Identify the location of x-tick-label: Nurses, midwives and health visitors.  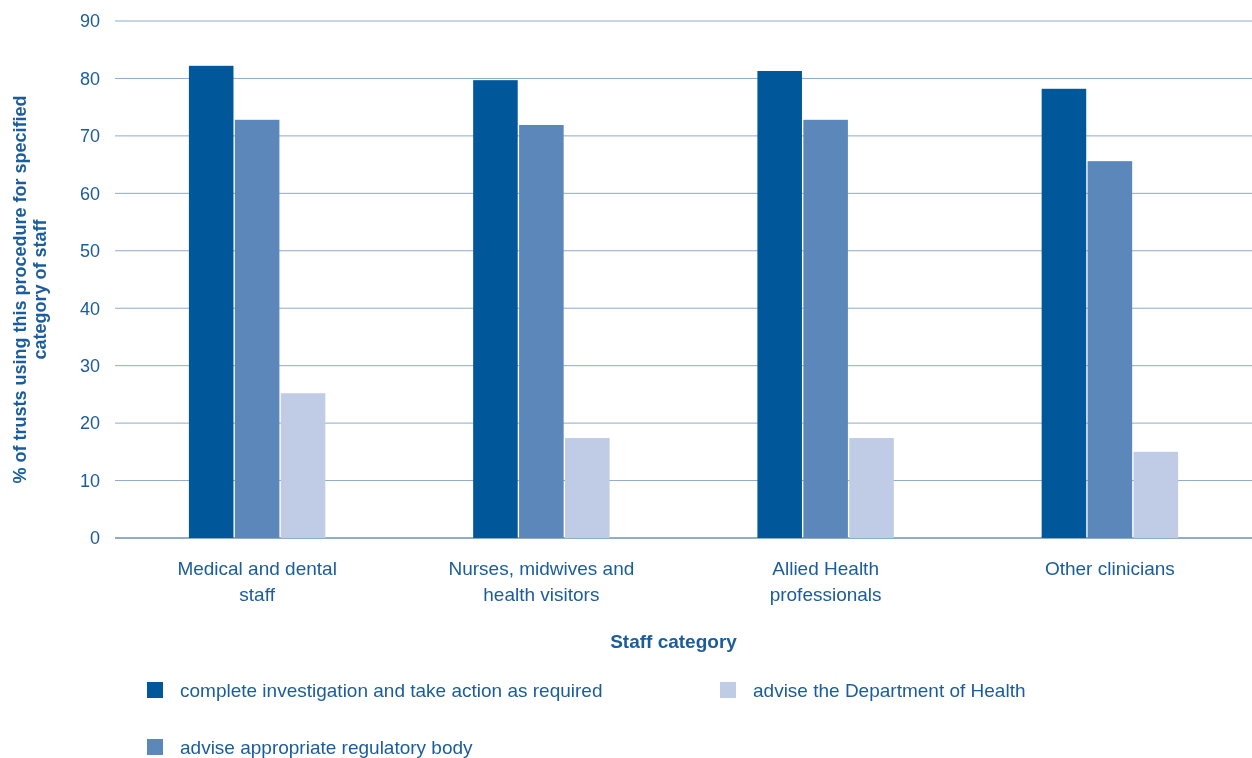
(541, 581).